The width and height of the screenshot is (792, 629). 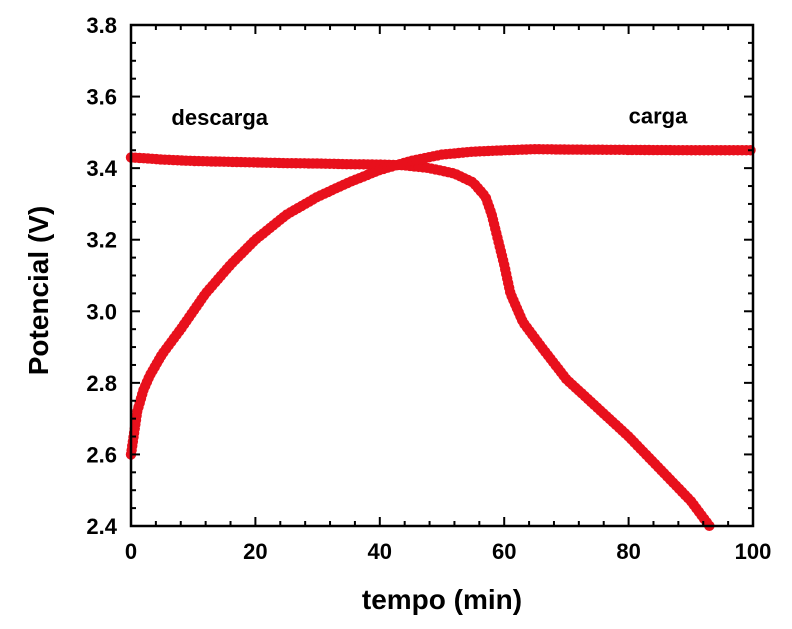 I want to click on annotation-carga: carga, so click(x=658, y=115).